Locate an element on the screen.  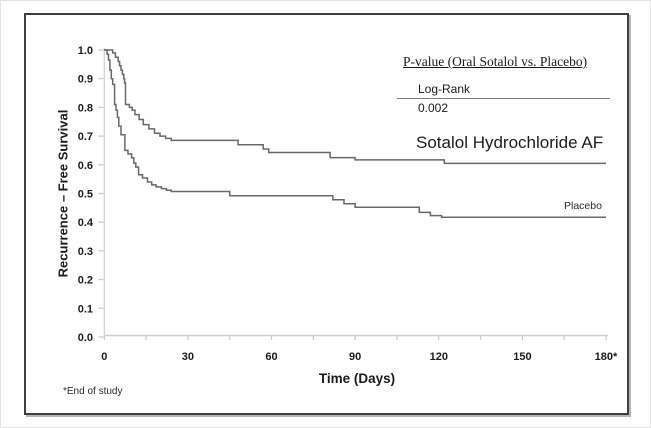
y-tick-label: 0.6 is located at coordinates (85, 166).